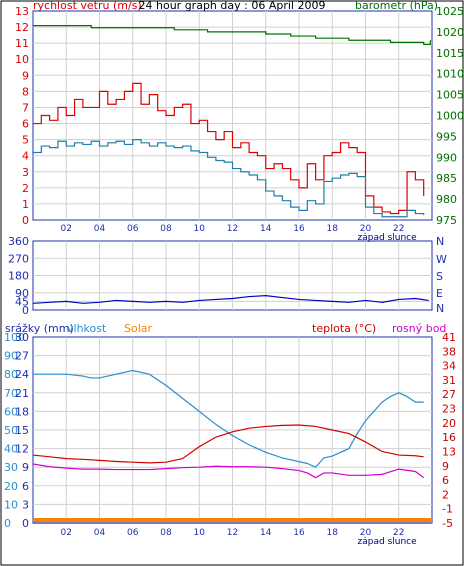 This screenshot has width=464, height=566. I want to click on wind-tick-label: 4, so click(25, 156).